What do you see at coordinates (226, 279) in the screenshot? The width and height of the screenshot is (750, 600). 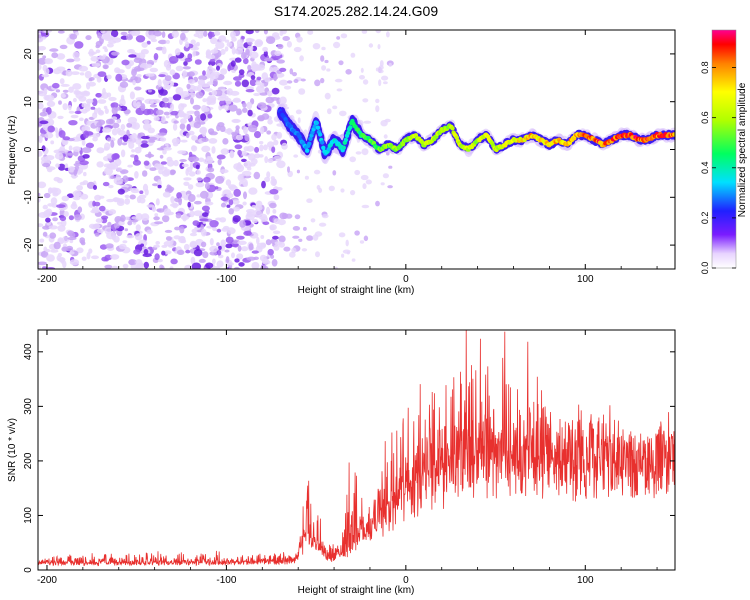 I see `spectrogram-xtick-label: -100` at bounding box center [226, 279].